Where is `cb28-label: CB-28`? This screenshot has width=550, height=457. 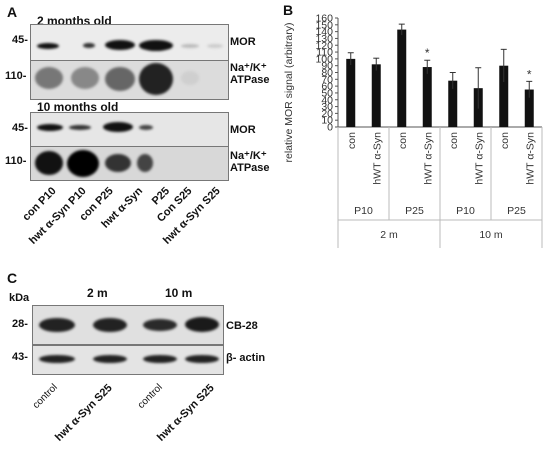 cb28-label: CB-28 is located at coordinates (242, 326).